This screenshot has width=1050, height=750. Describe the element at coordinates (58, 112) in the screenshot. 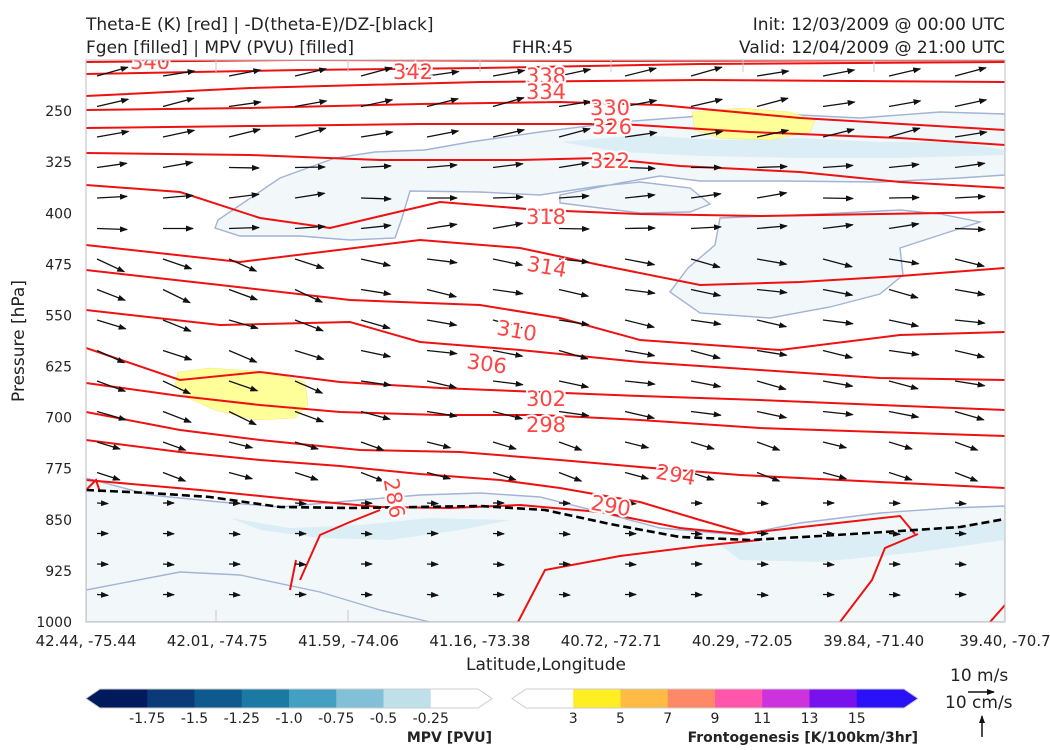

I see `y-tick-label: 250` at that location.